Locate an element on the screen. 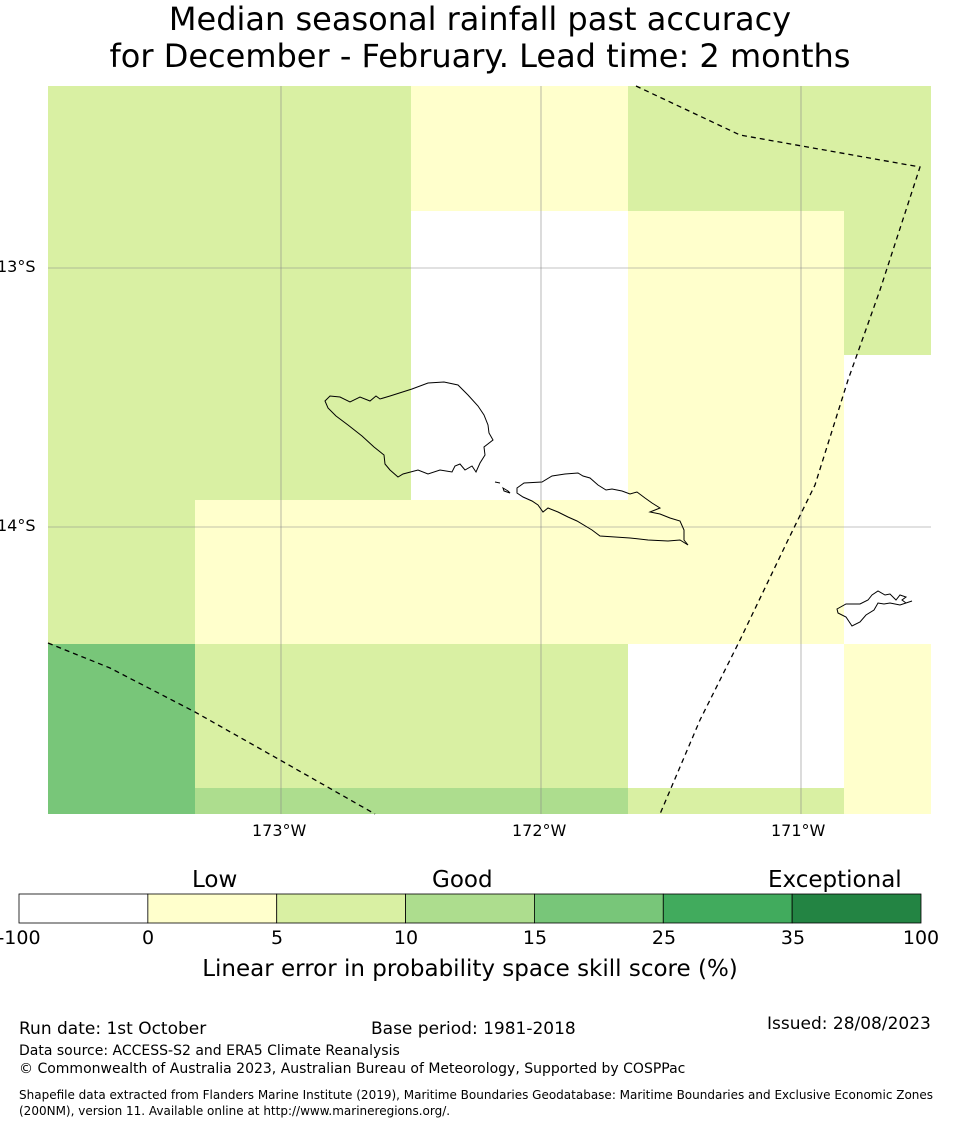 The image size is (960, 1125). base-period: Base period: 1981-2018 is located at coordinates (473, 1029).